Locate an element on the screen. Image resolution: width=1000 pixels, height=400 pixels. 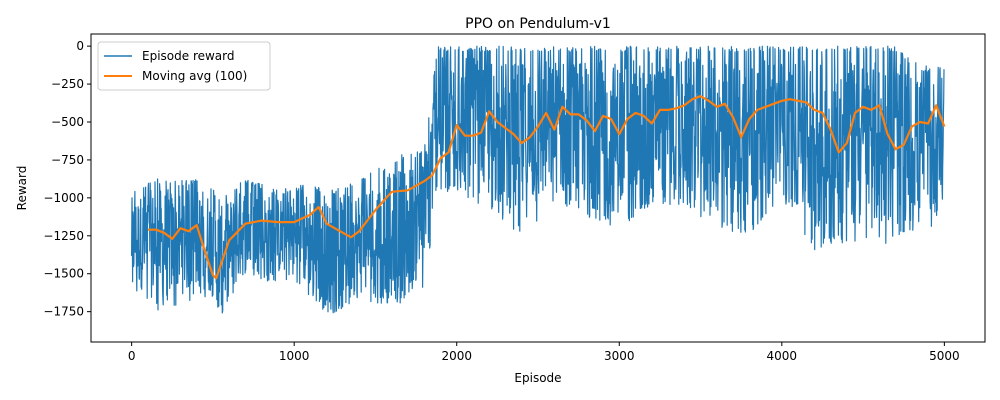
y-tick-label: −1750 is located at coordinates (63, 312).